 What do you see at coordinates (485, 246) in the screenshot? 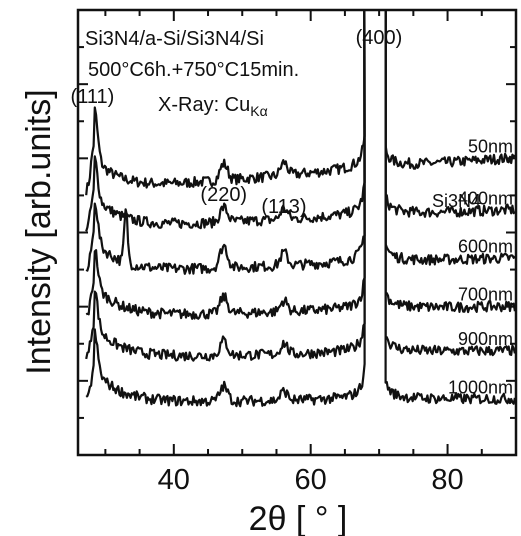
I see `series-label: 600nm` at bounding box center [485, 246].